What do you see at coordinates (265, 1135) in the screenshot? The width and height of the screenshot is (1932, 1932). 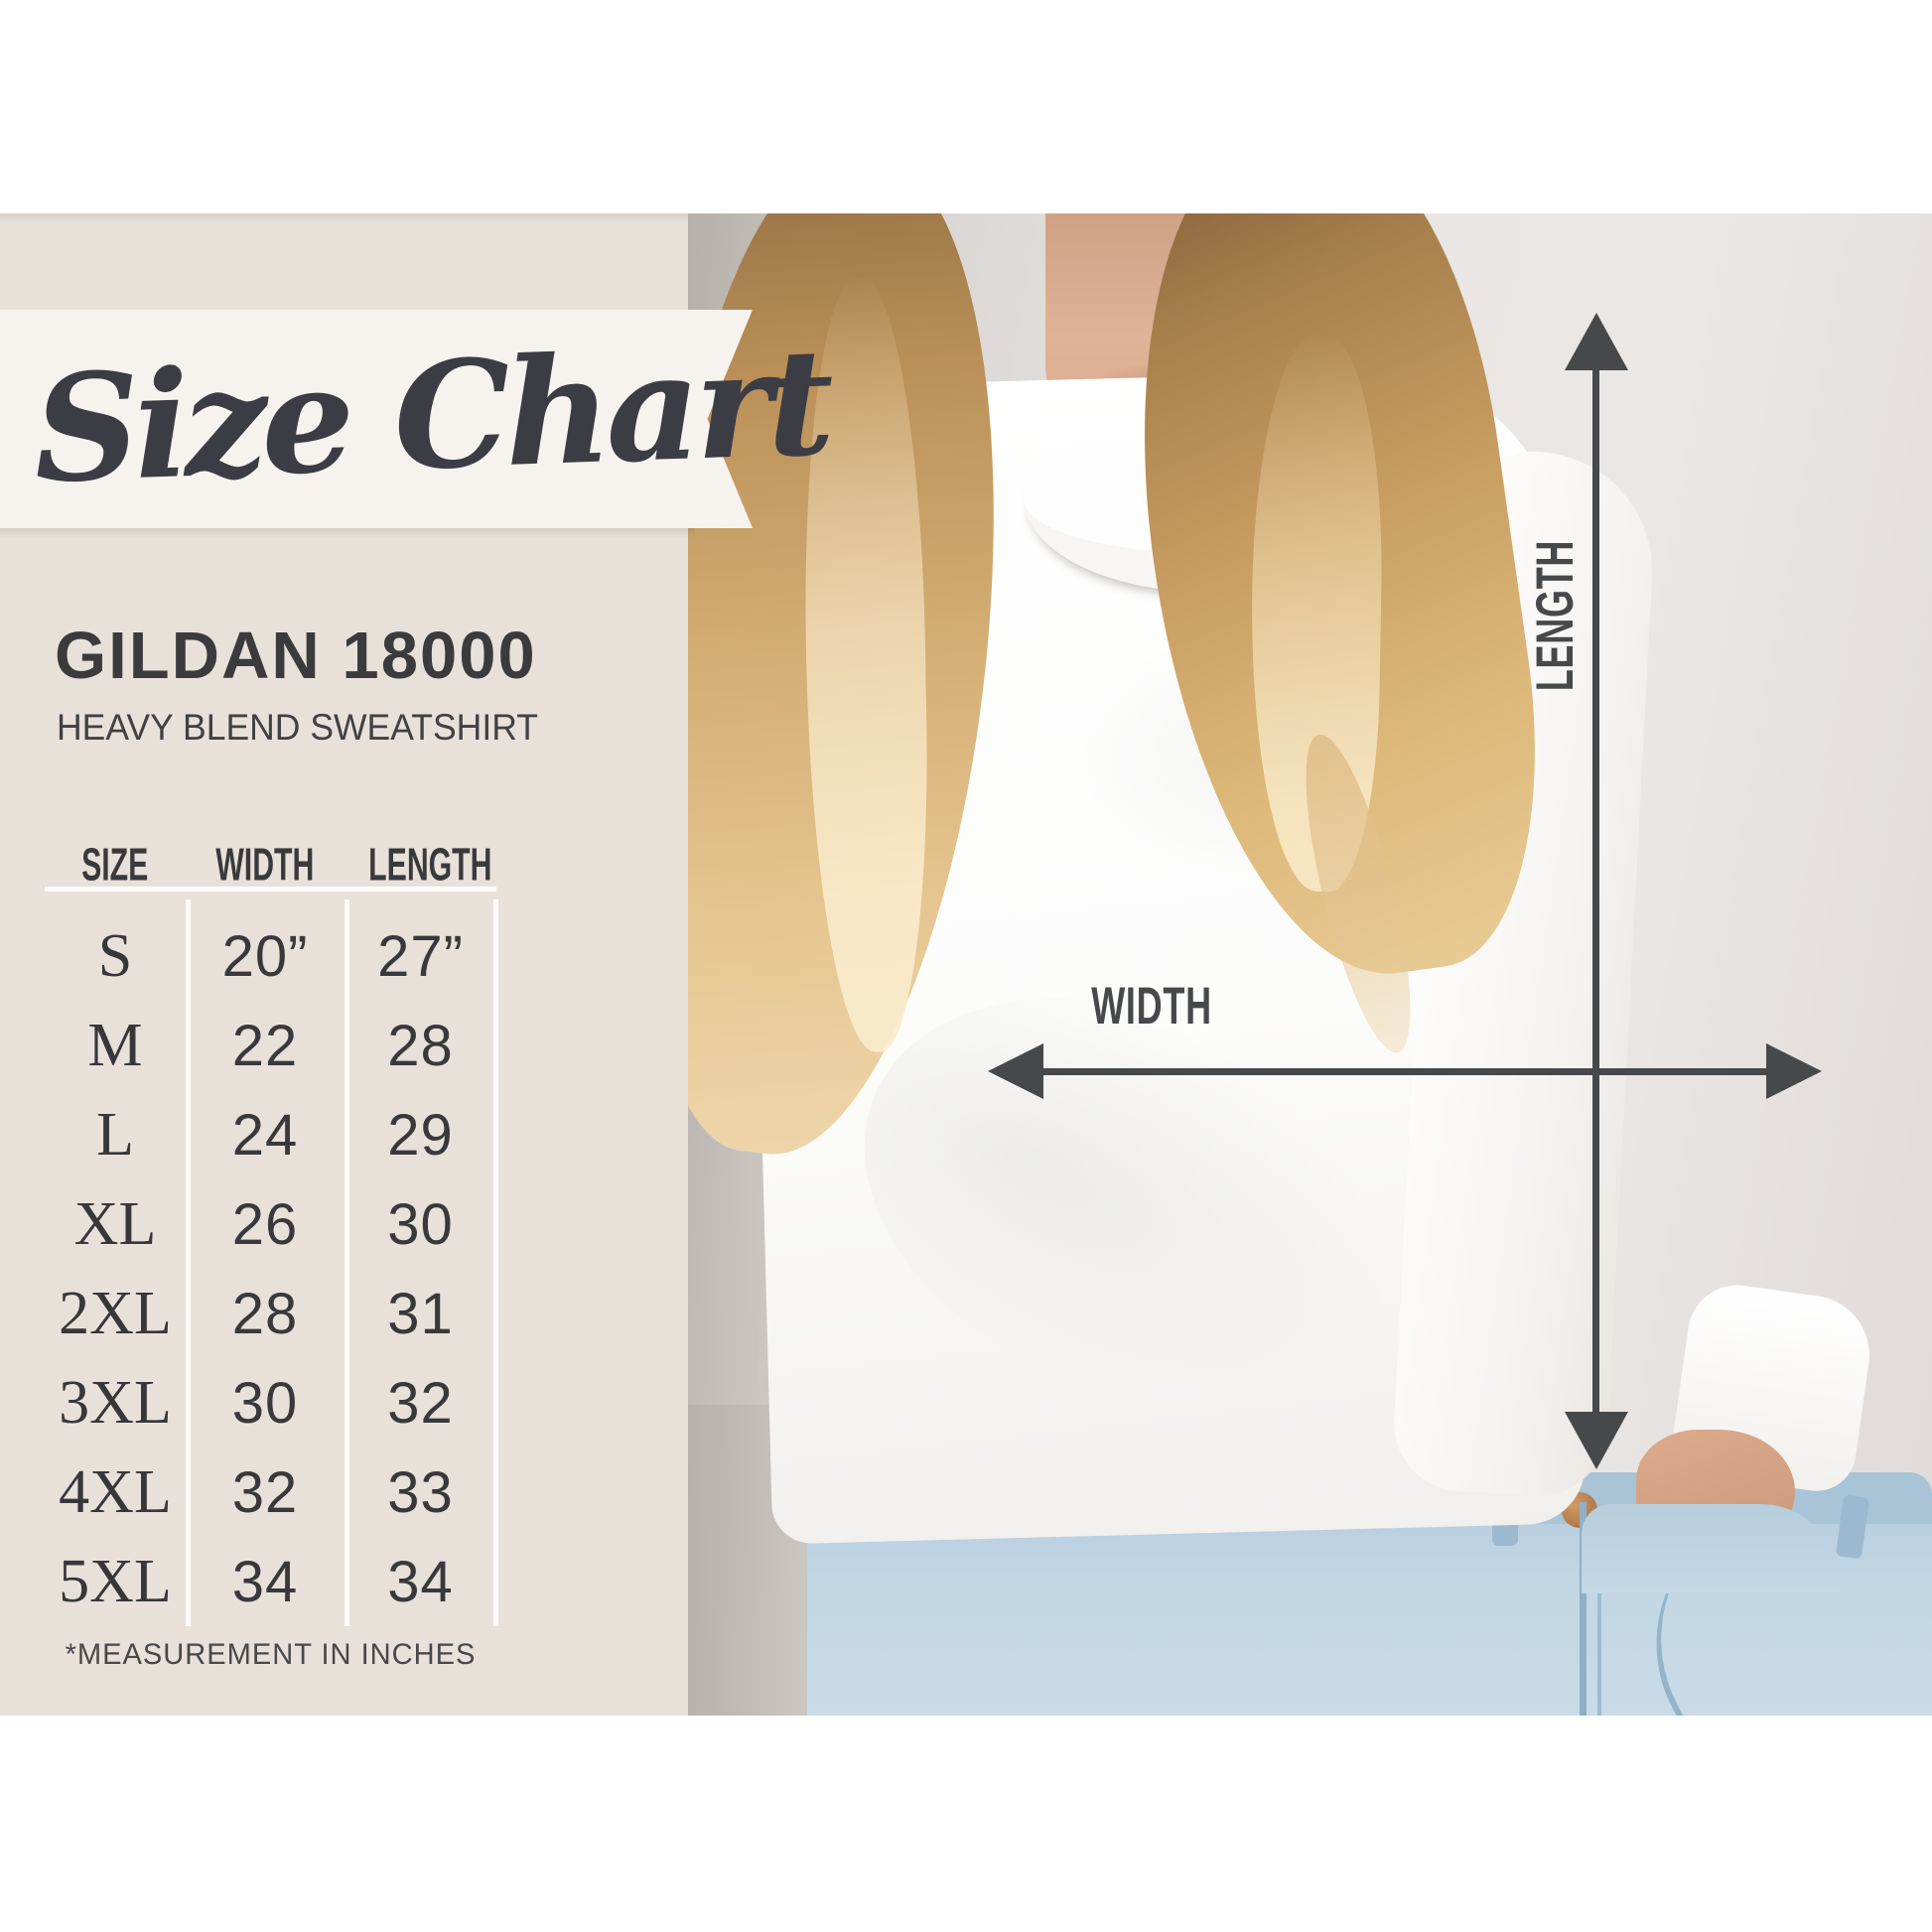 I see `table-row-width: 24` at bounding box center [265, 1135].